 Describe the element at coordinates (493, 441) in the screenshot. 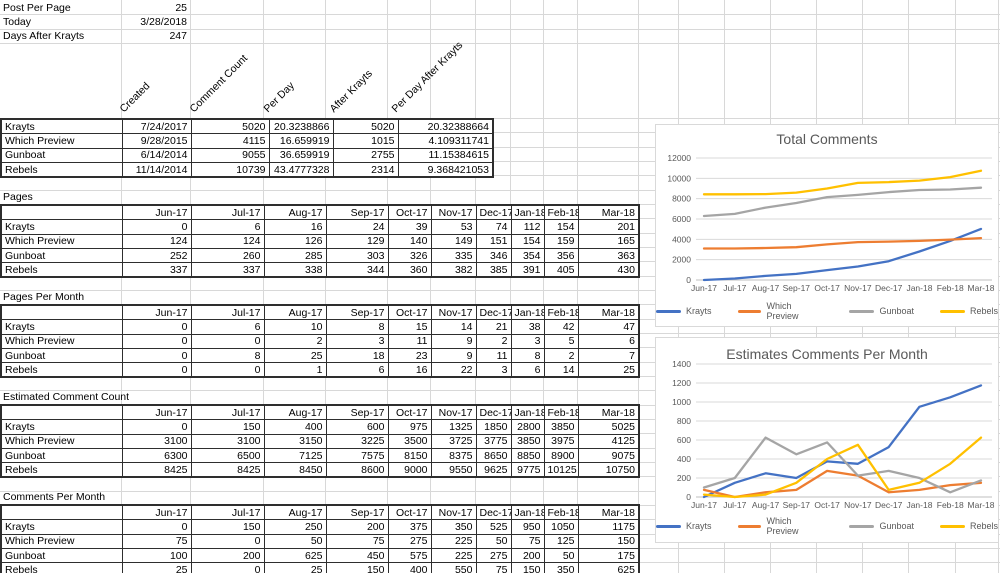

I see `cell: 3775` at that location.